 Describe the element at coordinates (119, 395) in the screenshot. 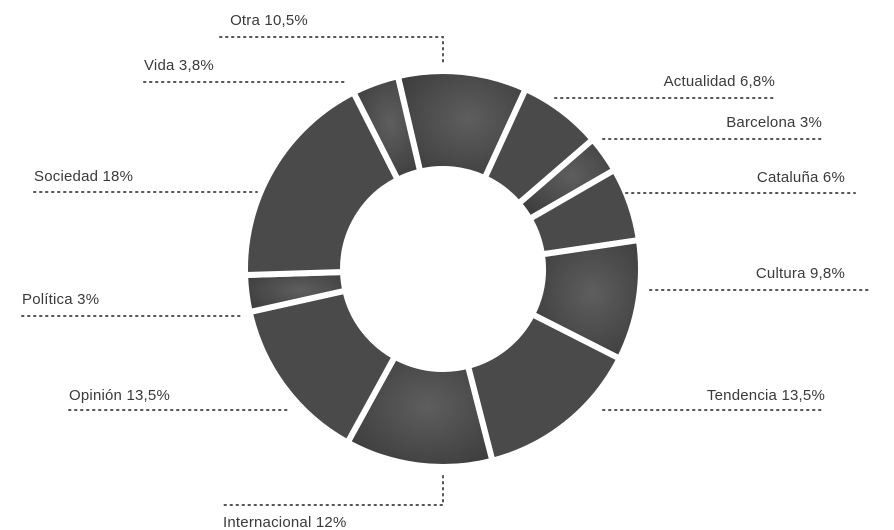

I see `slice-label-7: Opinión 13,5%` at that location.